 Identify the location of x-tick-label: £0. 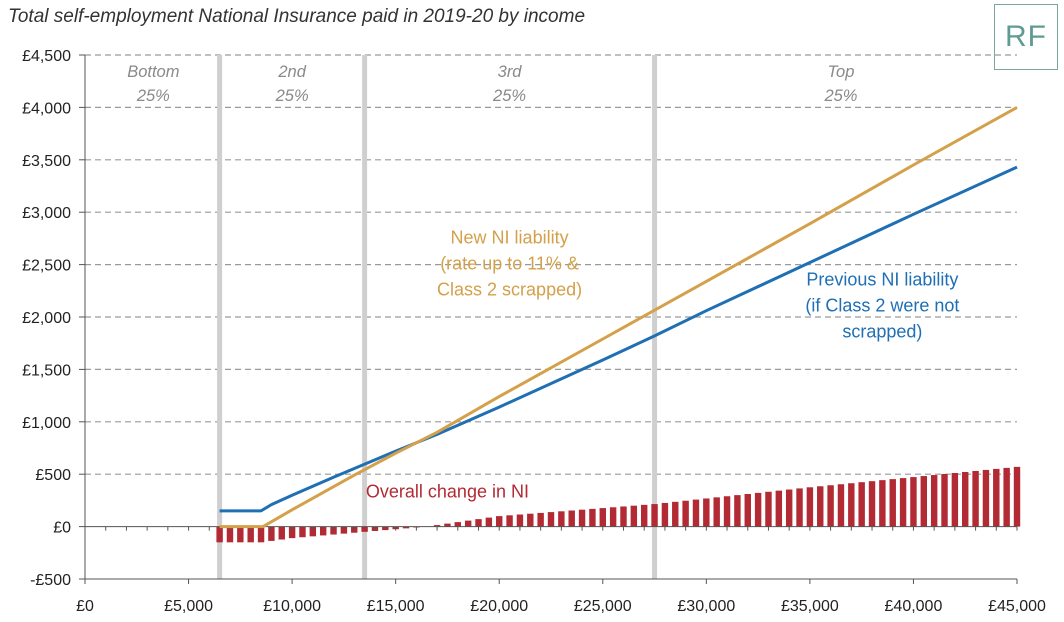
(85, 606).